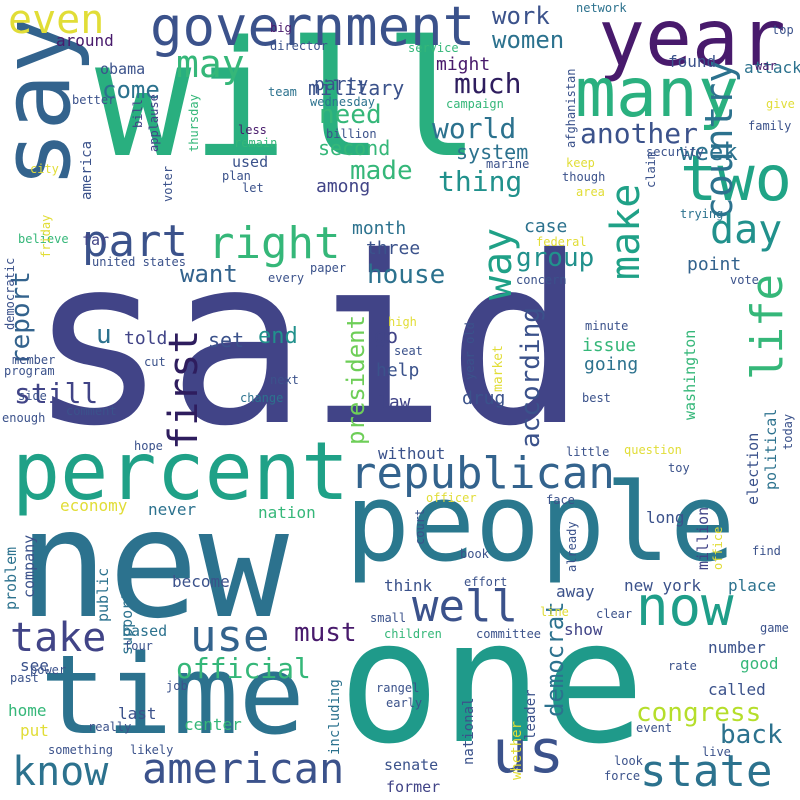 This screenshot has width=800, height=800. I want to click on word-percent: percent, so click(181, 471).